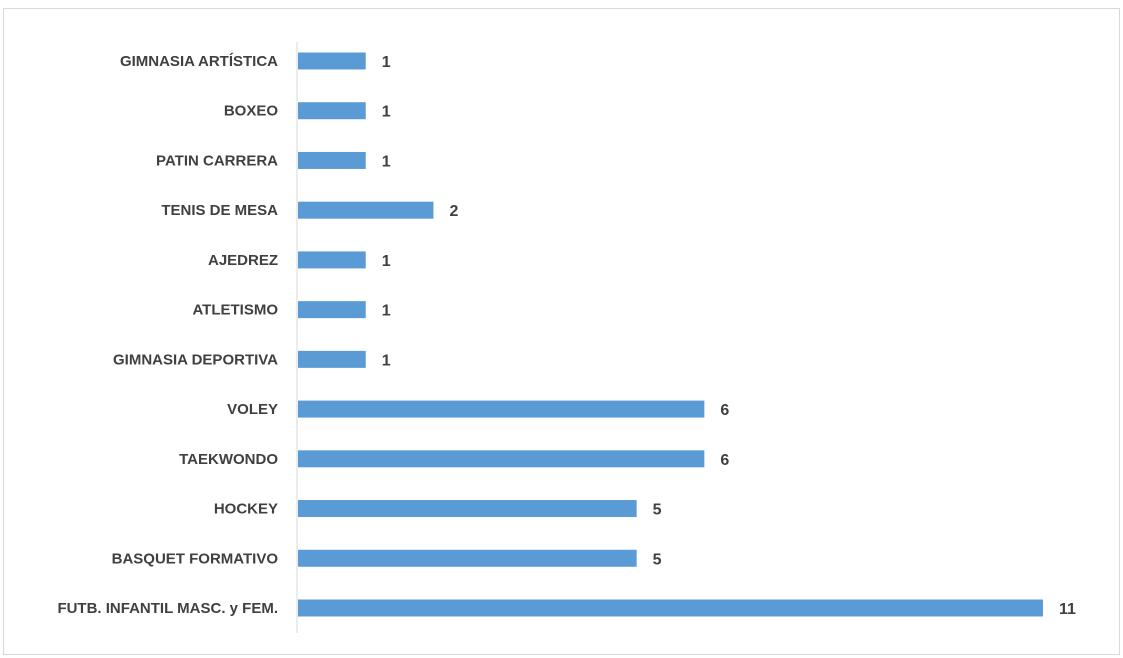 This screenshot has height=658, width=1123. I want to click on value-label: 11, so click(1067, 609).